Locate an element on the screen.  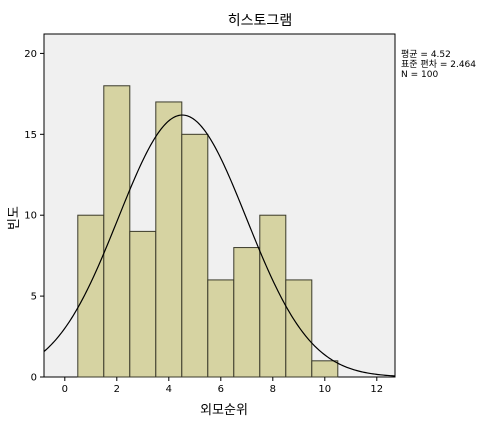
stats-legend: 평균 = 4.52 표준 편차 = 2.464 N = 100 is located at coordinates (438, 64).